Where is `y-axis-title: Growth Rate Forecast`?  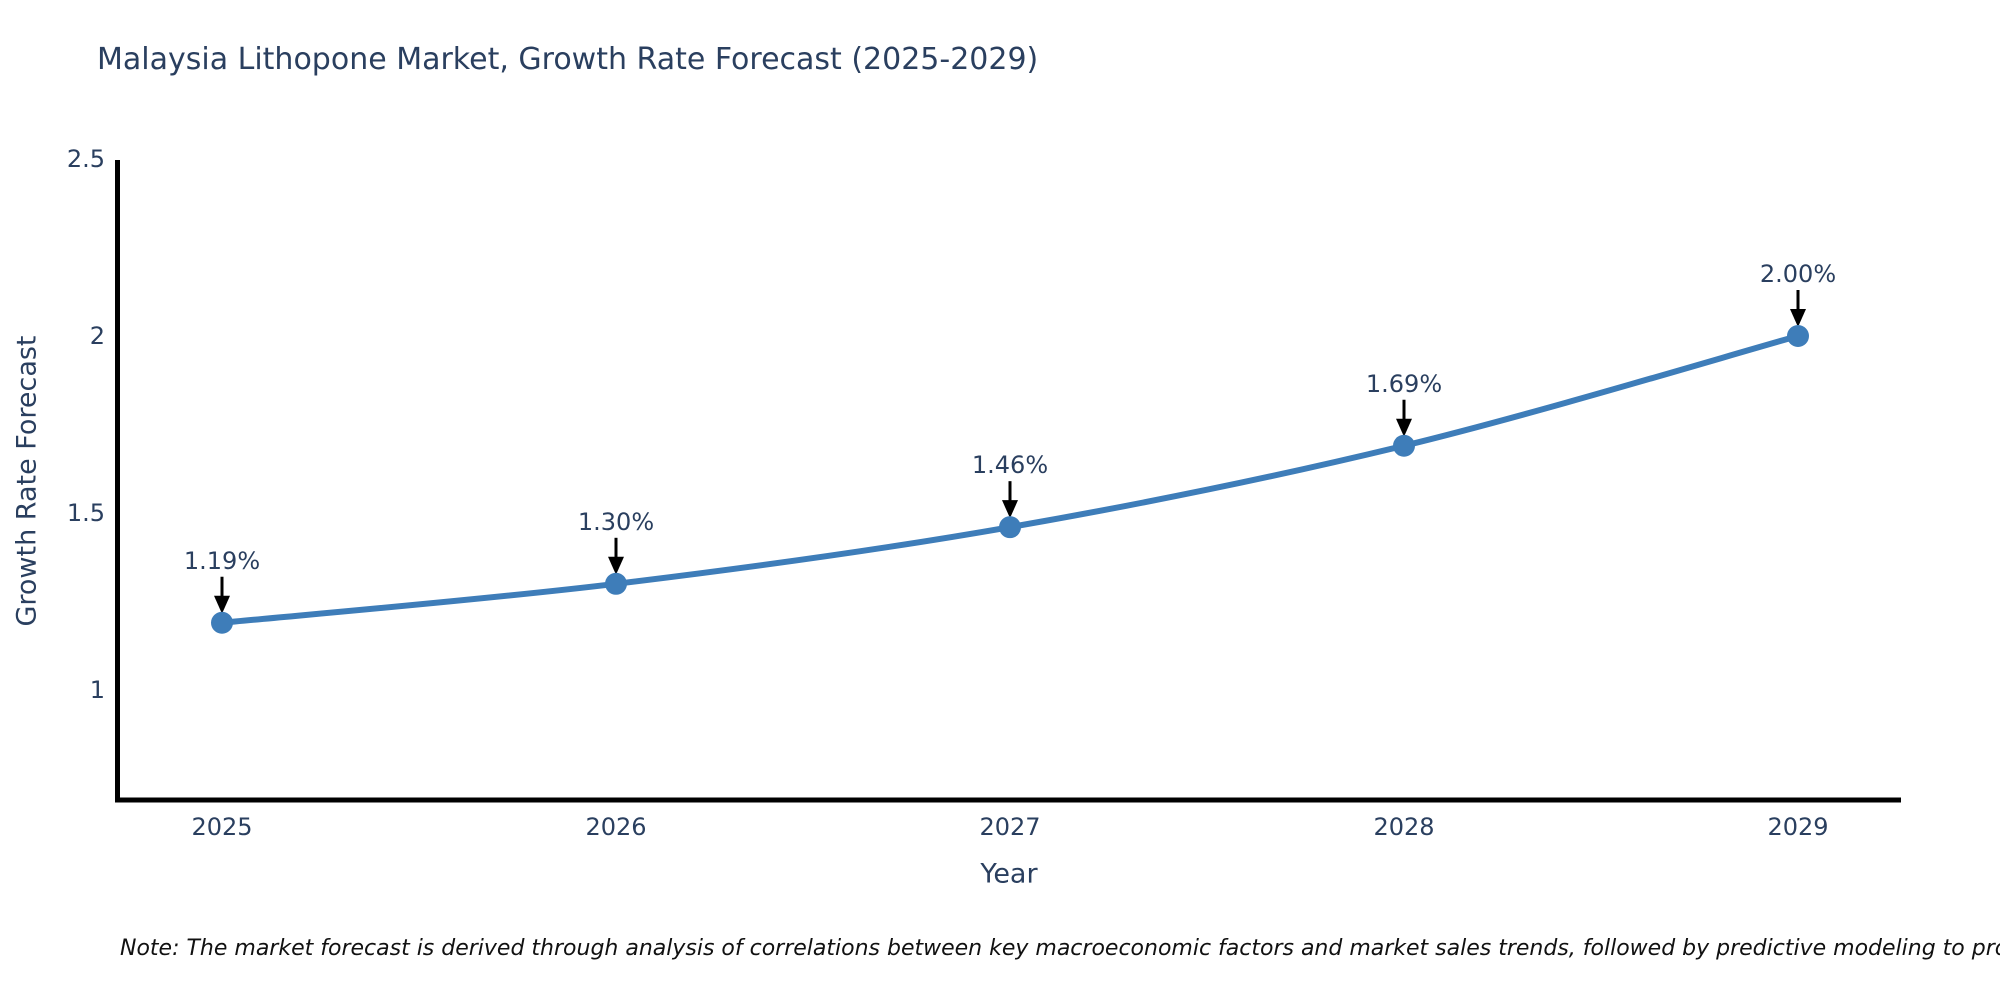
y-axis-title: Growth Rate Forecast is located at coordinates (27, 481).